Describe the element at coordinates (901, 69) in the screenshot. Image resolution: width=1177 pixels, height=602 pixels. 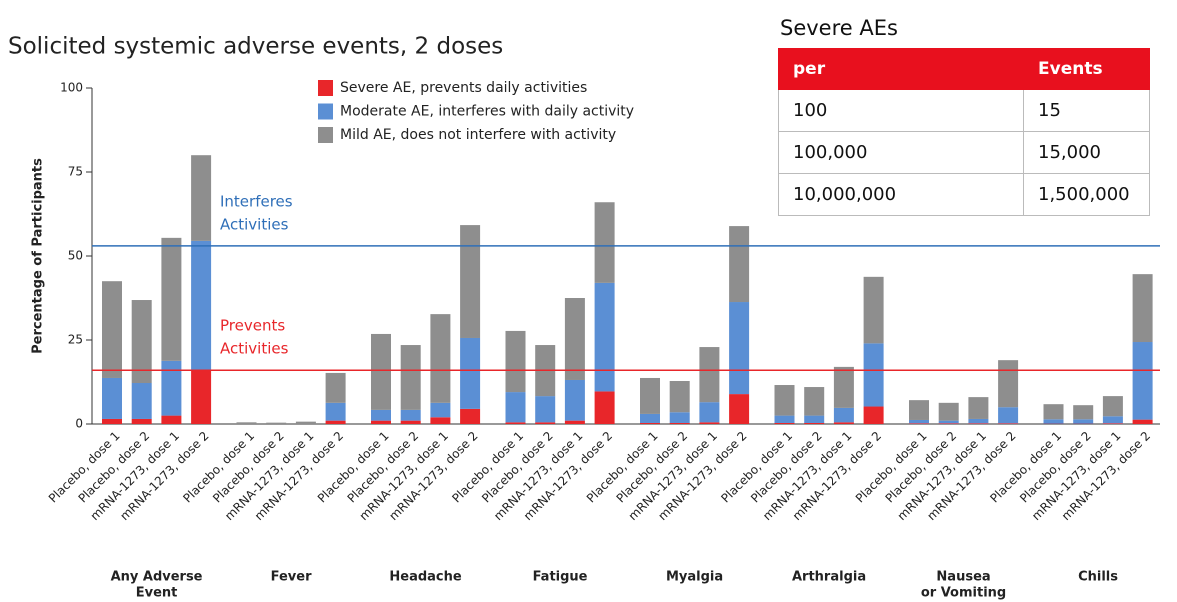
I see `header-cell: per` at that location.